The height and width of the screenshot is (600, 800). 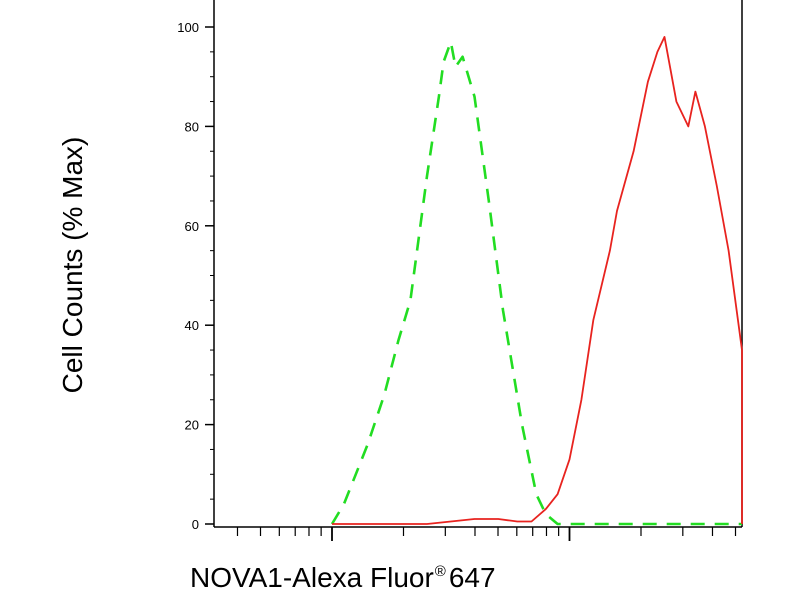 I want to click on y-tick-label: 20, so click(x=192, y=425).